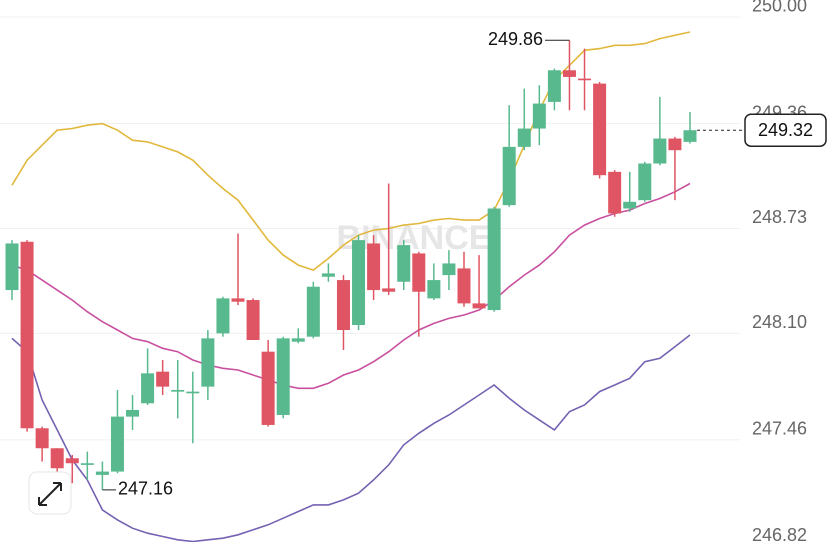  I want to click on expand-button, so click(50, 493).